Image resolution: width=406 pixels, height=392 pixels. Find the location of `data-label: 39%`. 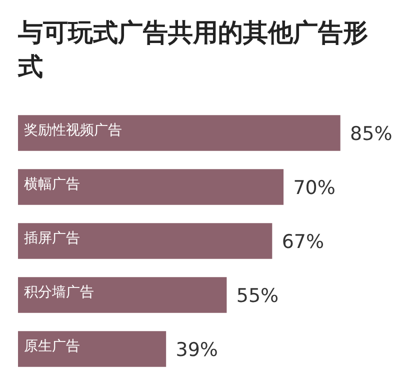

data-label: 39% is located at coordinates (197, 349).